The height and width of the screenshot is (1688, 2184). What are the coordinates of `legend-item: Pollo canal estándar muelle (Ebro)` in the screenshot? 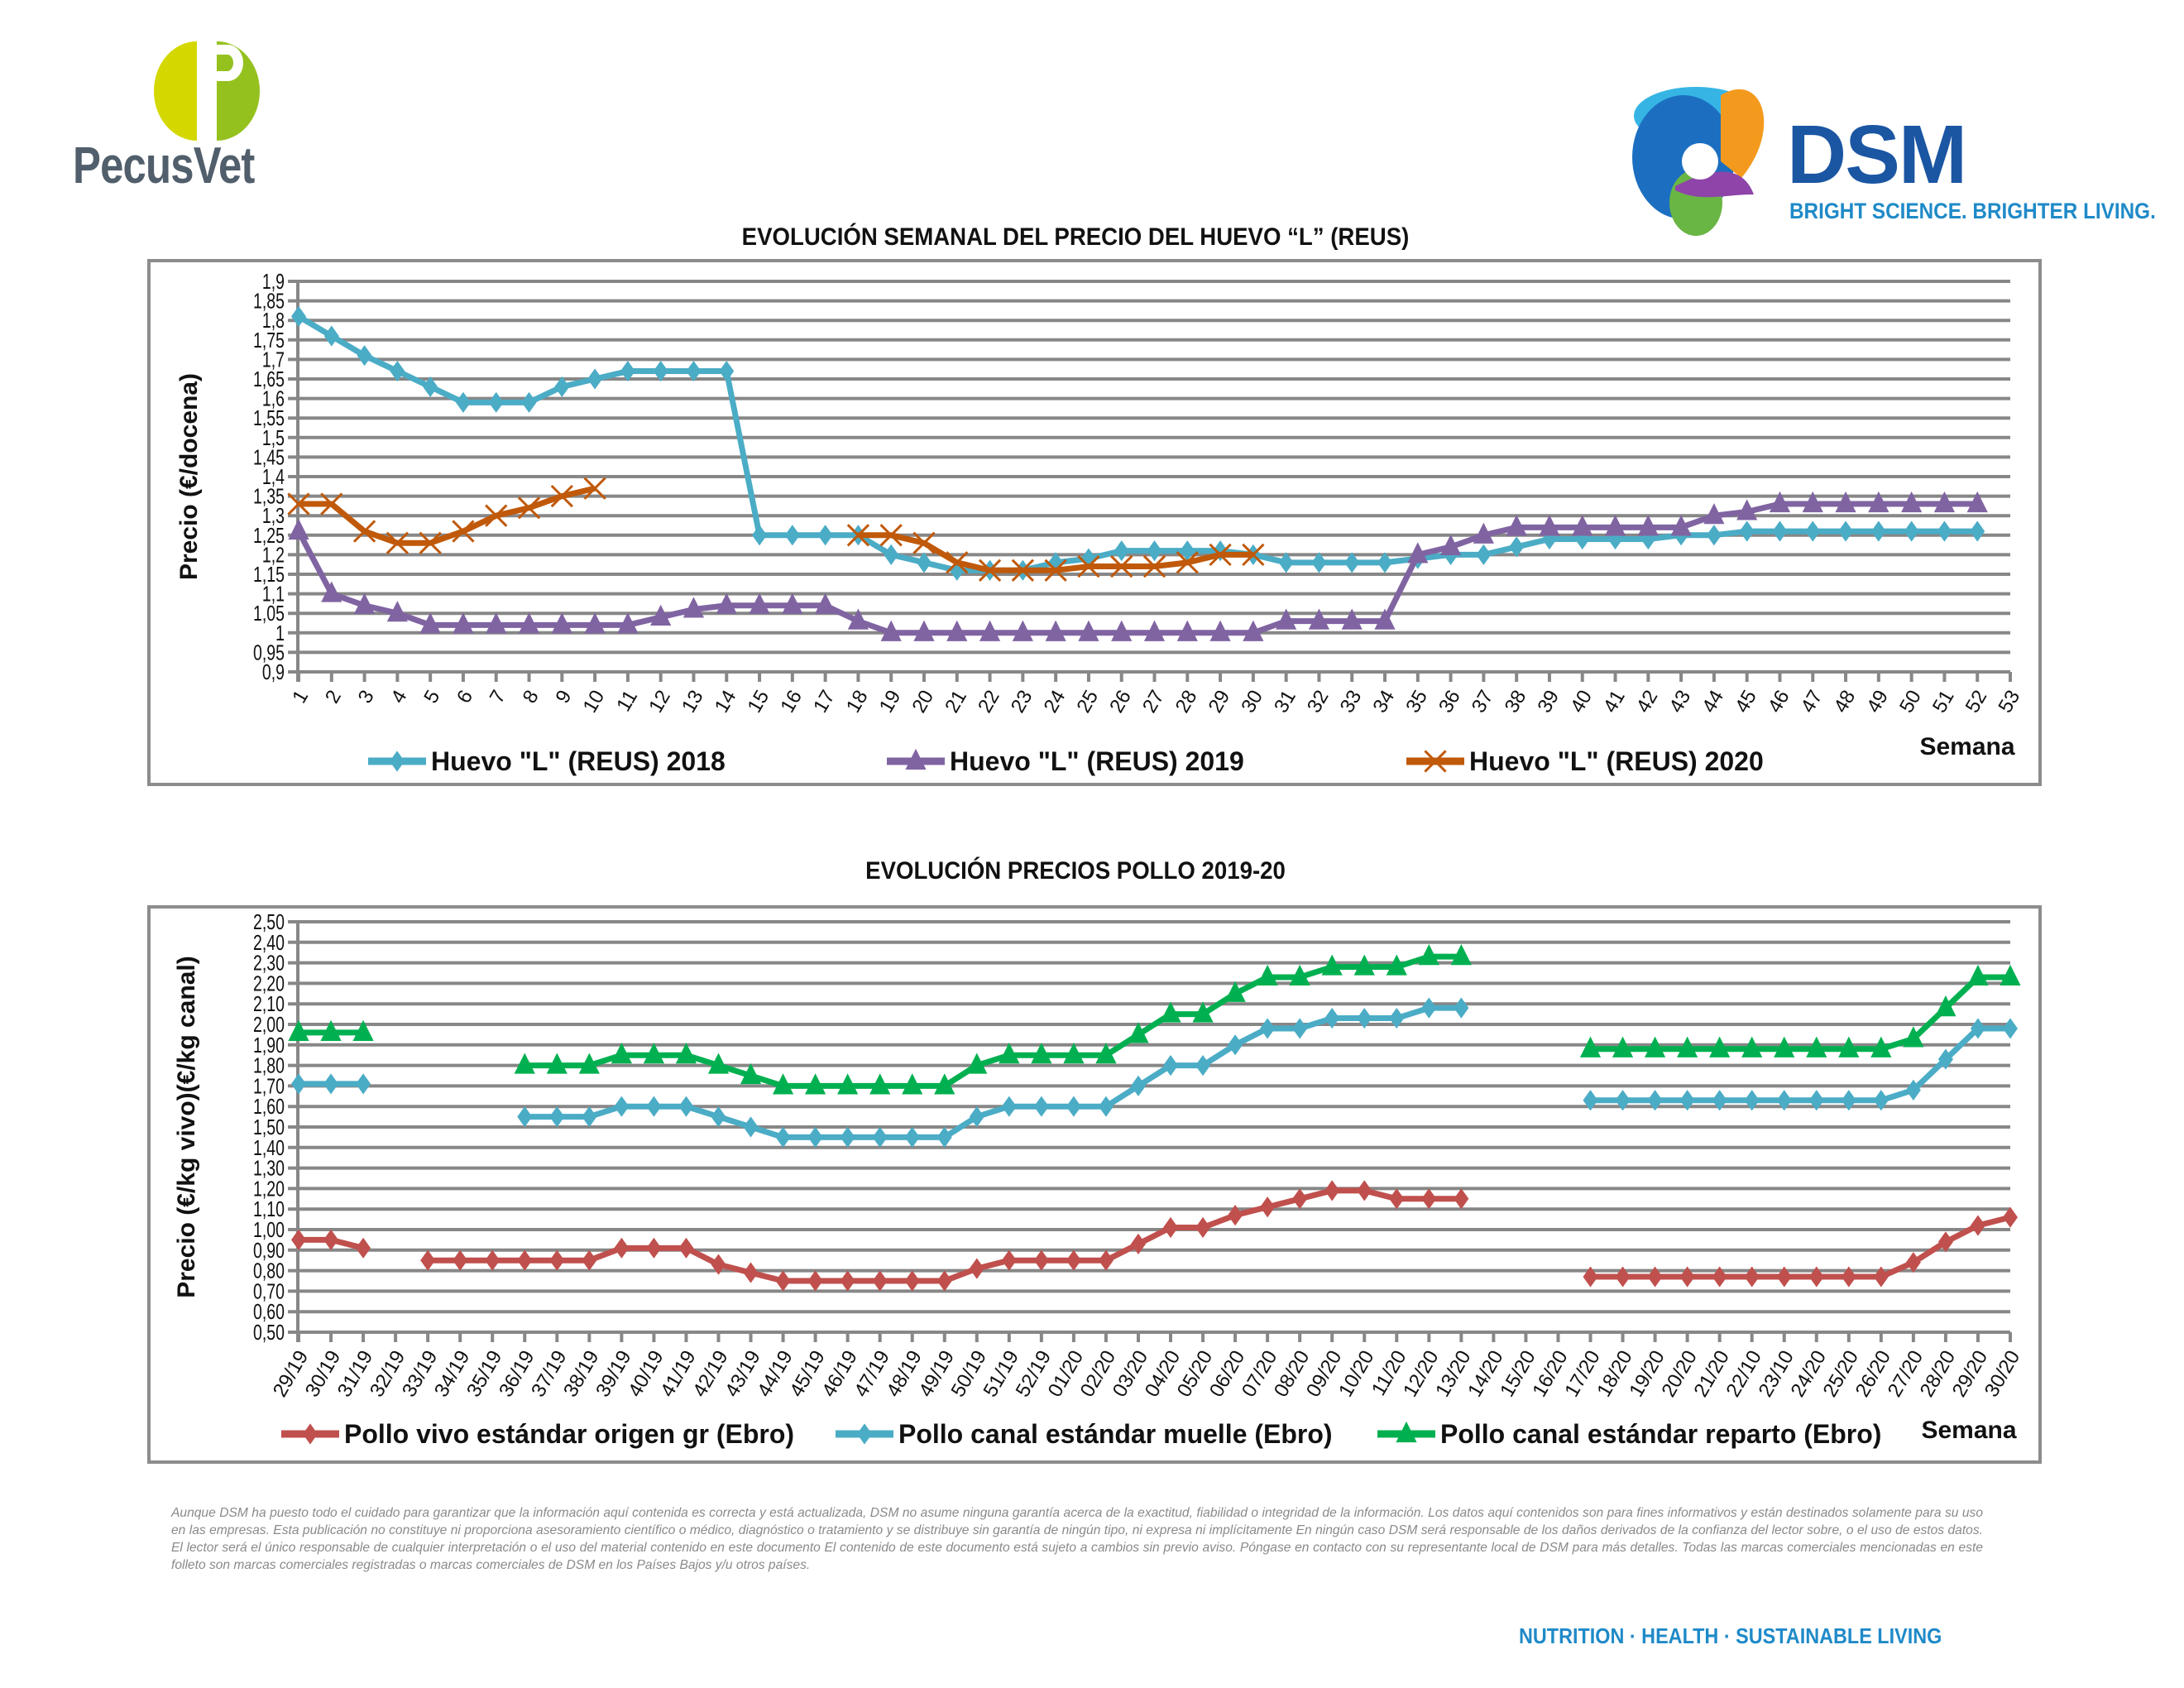 It's located at (1084, 1434).